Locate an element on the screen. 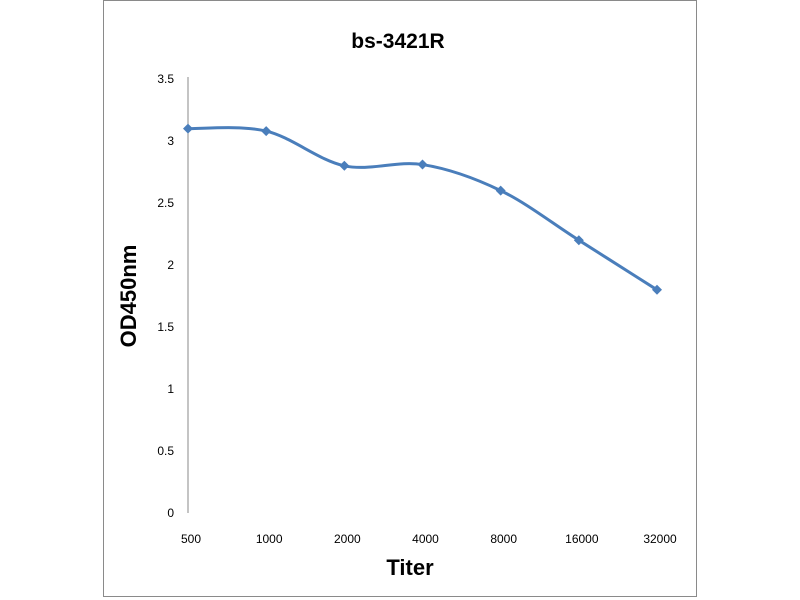 This screenshot has height=600, width=800. y-axis-label: OD450nm is located at coordinates (128, 296).